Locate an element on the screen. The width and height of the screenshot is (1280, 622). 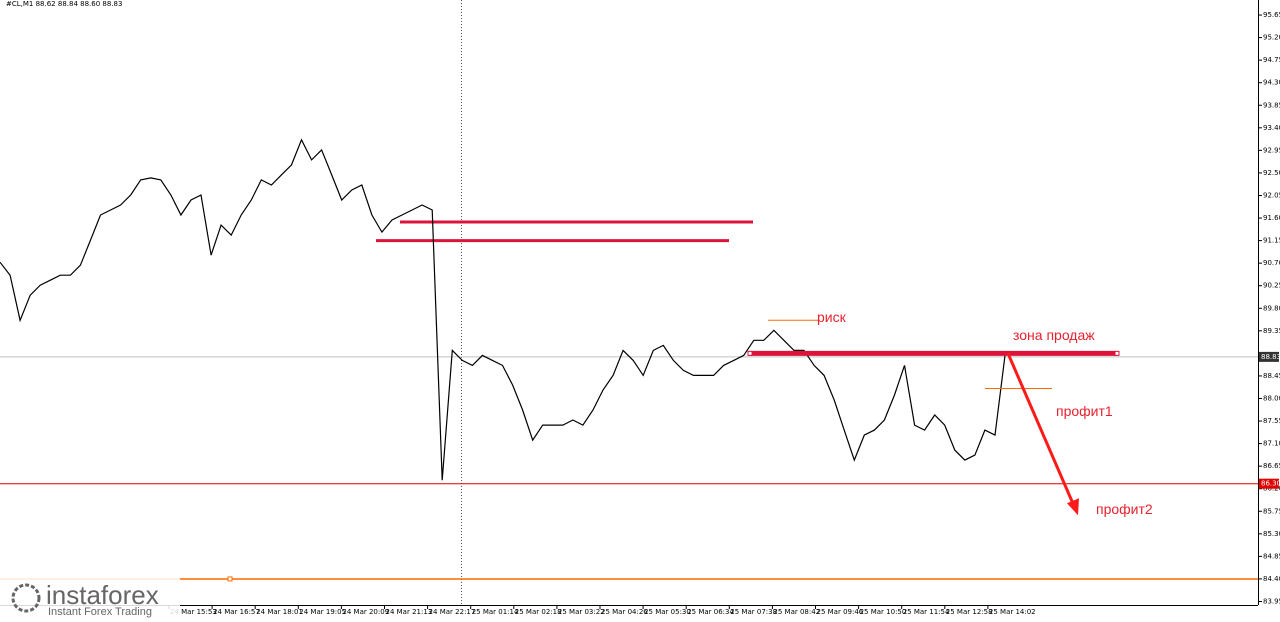
y-tick-label: 90.25 is located at coordinates (1271, 286).